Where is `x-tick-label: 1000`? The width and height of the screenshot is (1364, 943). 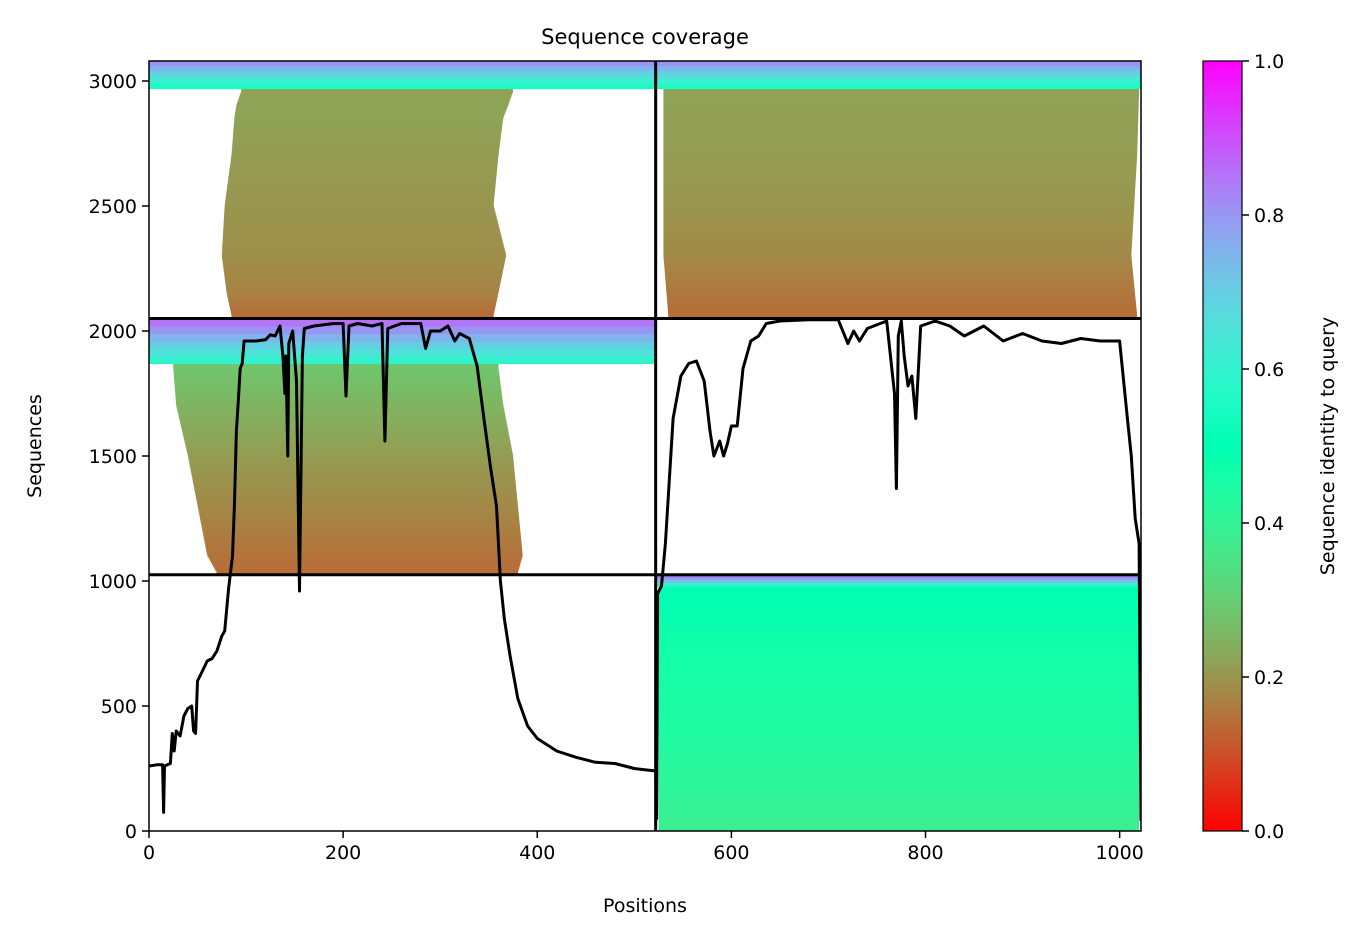 x-tick-label: 1000 is located at coordinates (1119, 853).